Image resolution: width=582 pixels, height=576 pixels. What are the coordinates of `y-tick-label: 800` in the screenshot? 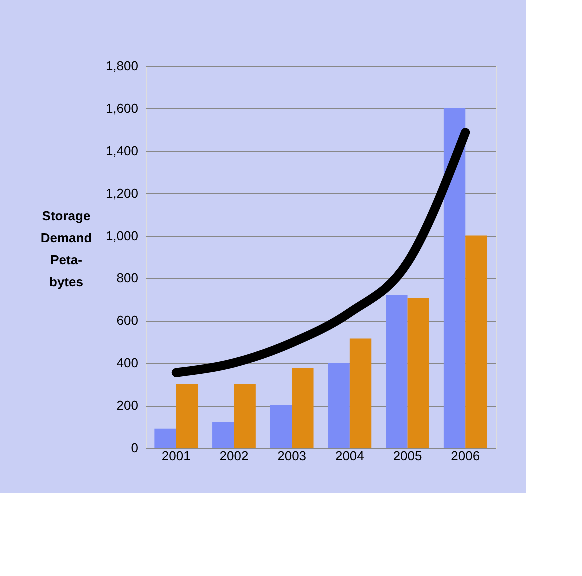 It's located at (127, 278).